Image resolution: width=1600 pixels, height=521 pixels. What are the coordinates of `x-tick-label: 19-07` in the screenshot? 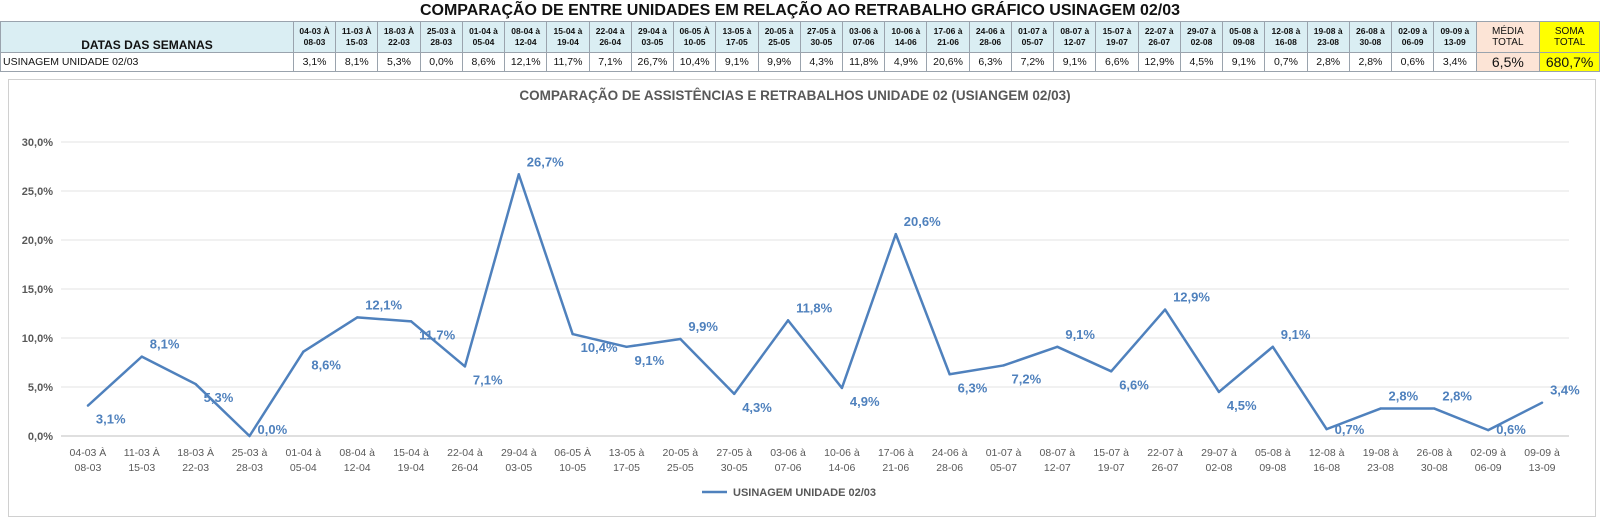 It's located at (1111, 468).